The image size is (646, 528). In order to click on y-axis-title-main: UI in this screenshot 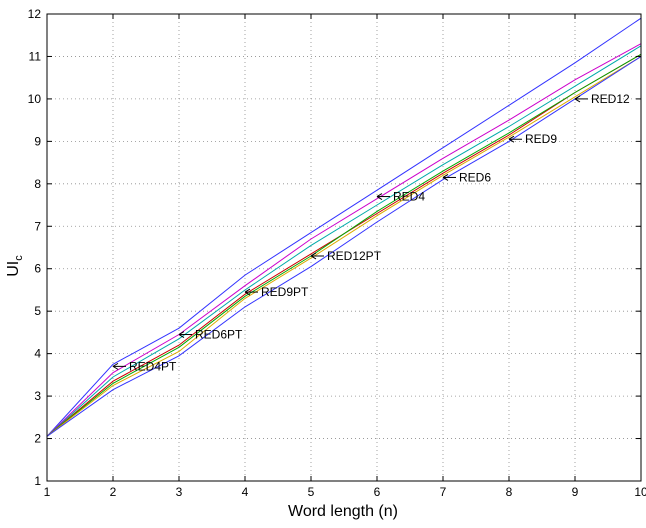, I will do `click(13, 269)`.